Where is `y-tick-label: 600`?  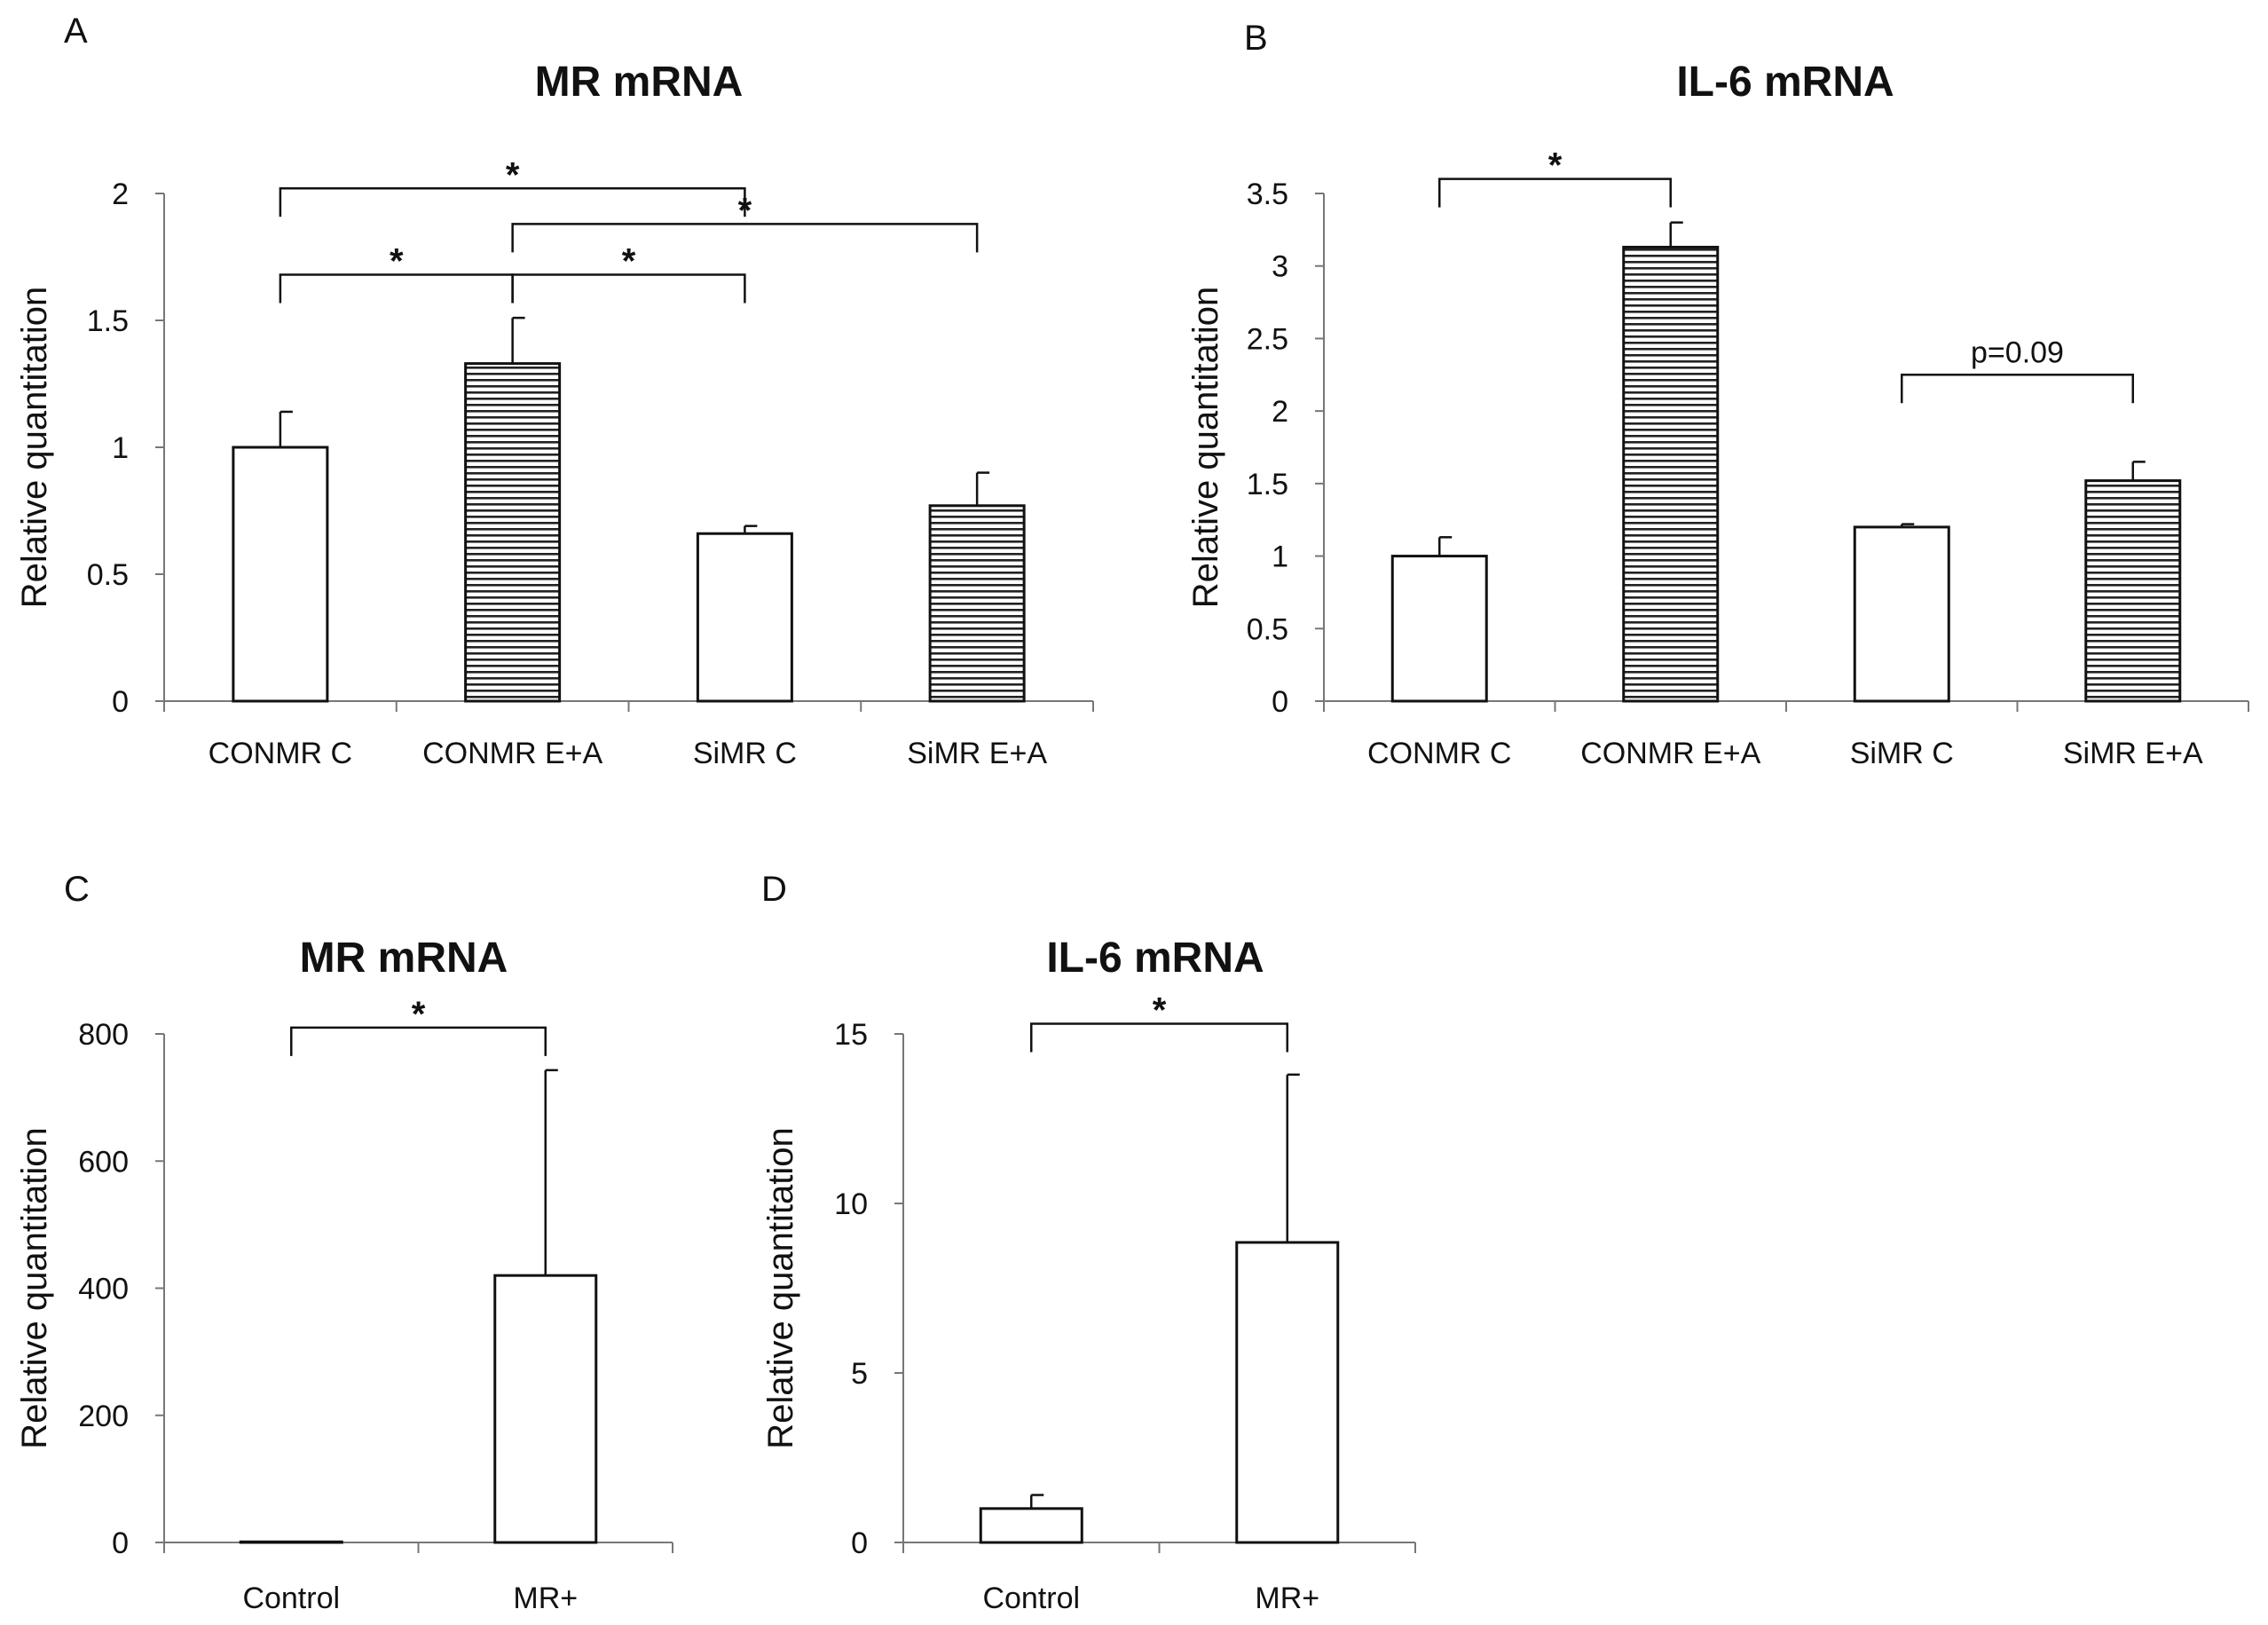 y-tick-label: 600 is located at coordinates (103, 1162).